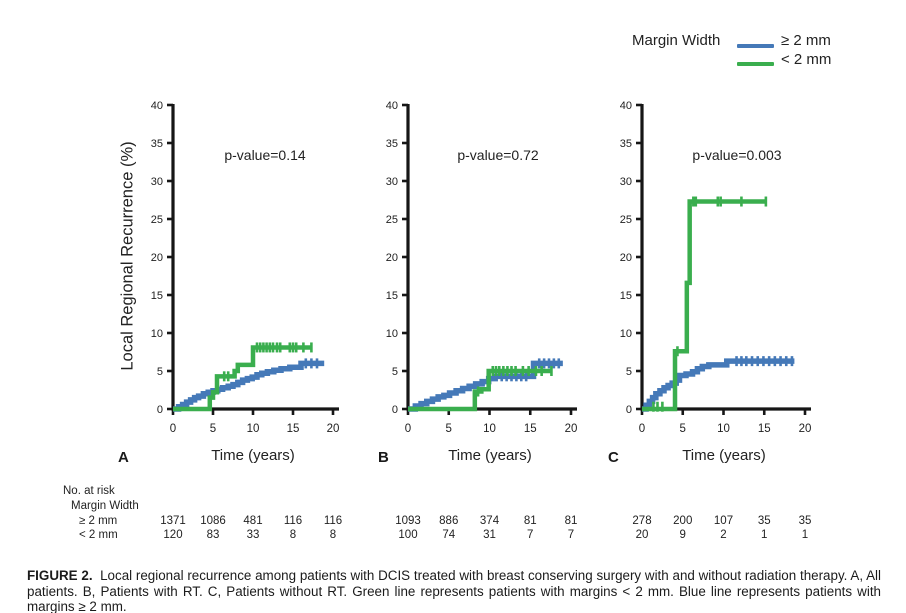 The image size is (906, 613). Describe the element at coordinates (213, 535) in the screenshot. I see `risk-count: 83` at that location.